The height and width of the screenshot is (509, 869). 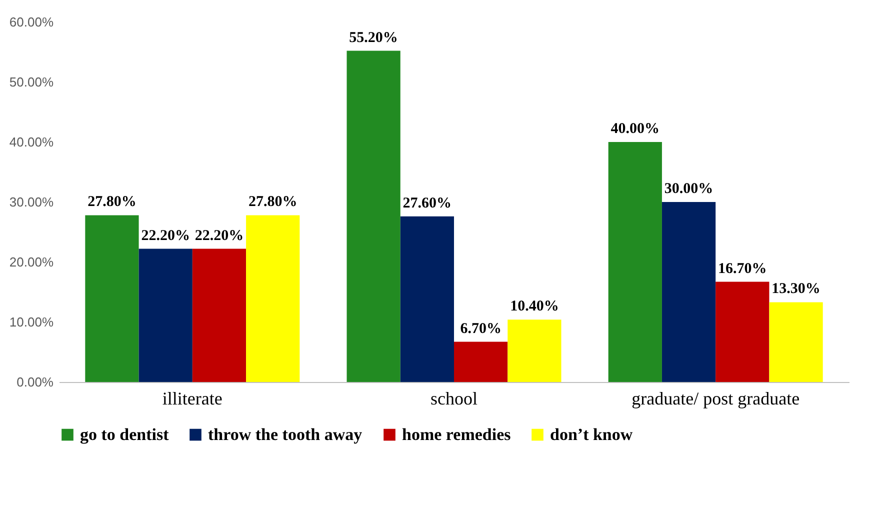 I want to click on data-label: 10.40%, so click(x=534, y=306).